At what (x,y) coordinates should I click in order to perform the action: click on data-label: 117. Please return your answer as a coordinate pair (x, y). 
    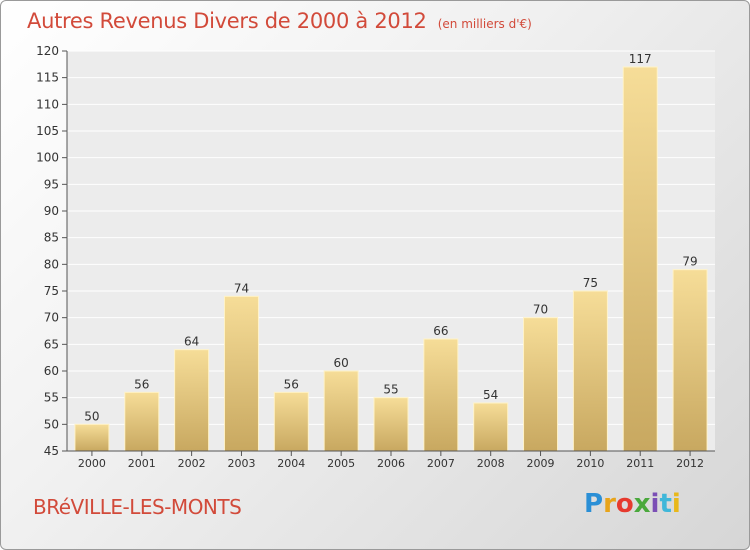
    Looking at the image, I should click on (640, 59).